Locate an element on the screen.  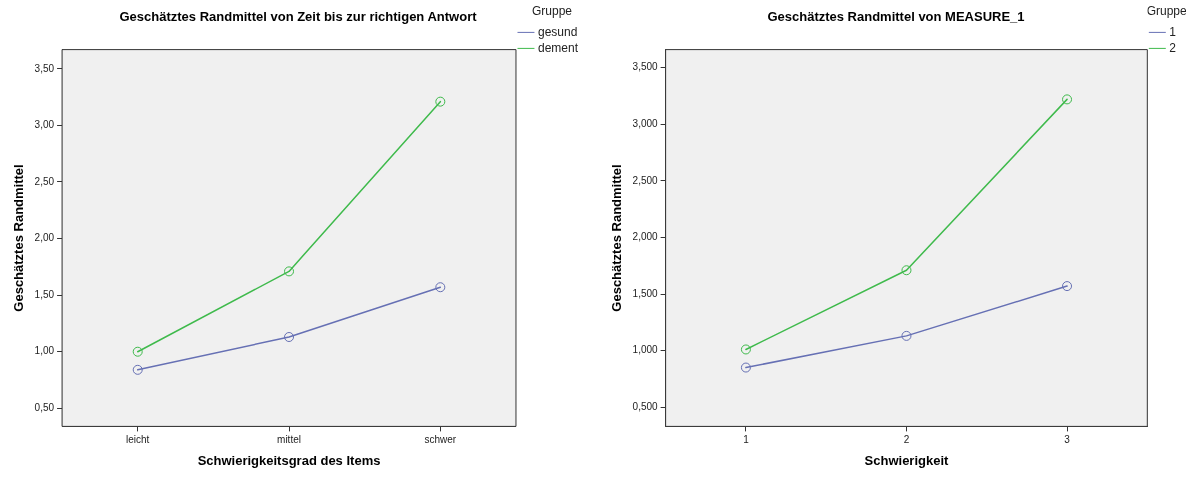
legend-label: 2 is located at coordinates (1173, 47).